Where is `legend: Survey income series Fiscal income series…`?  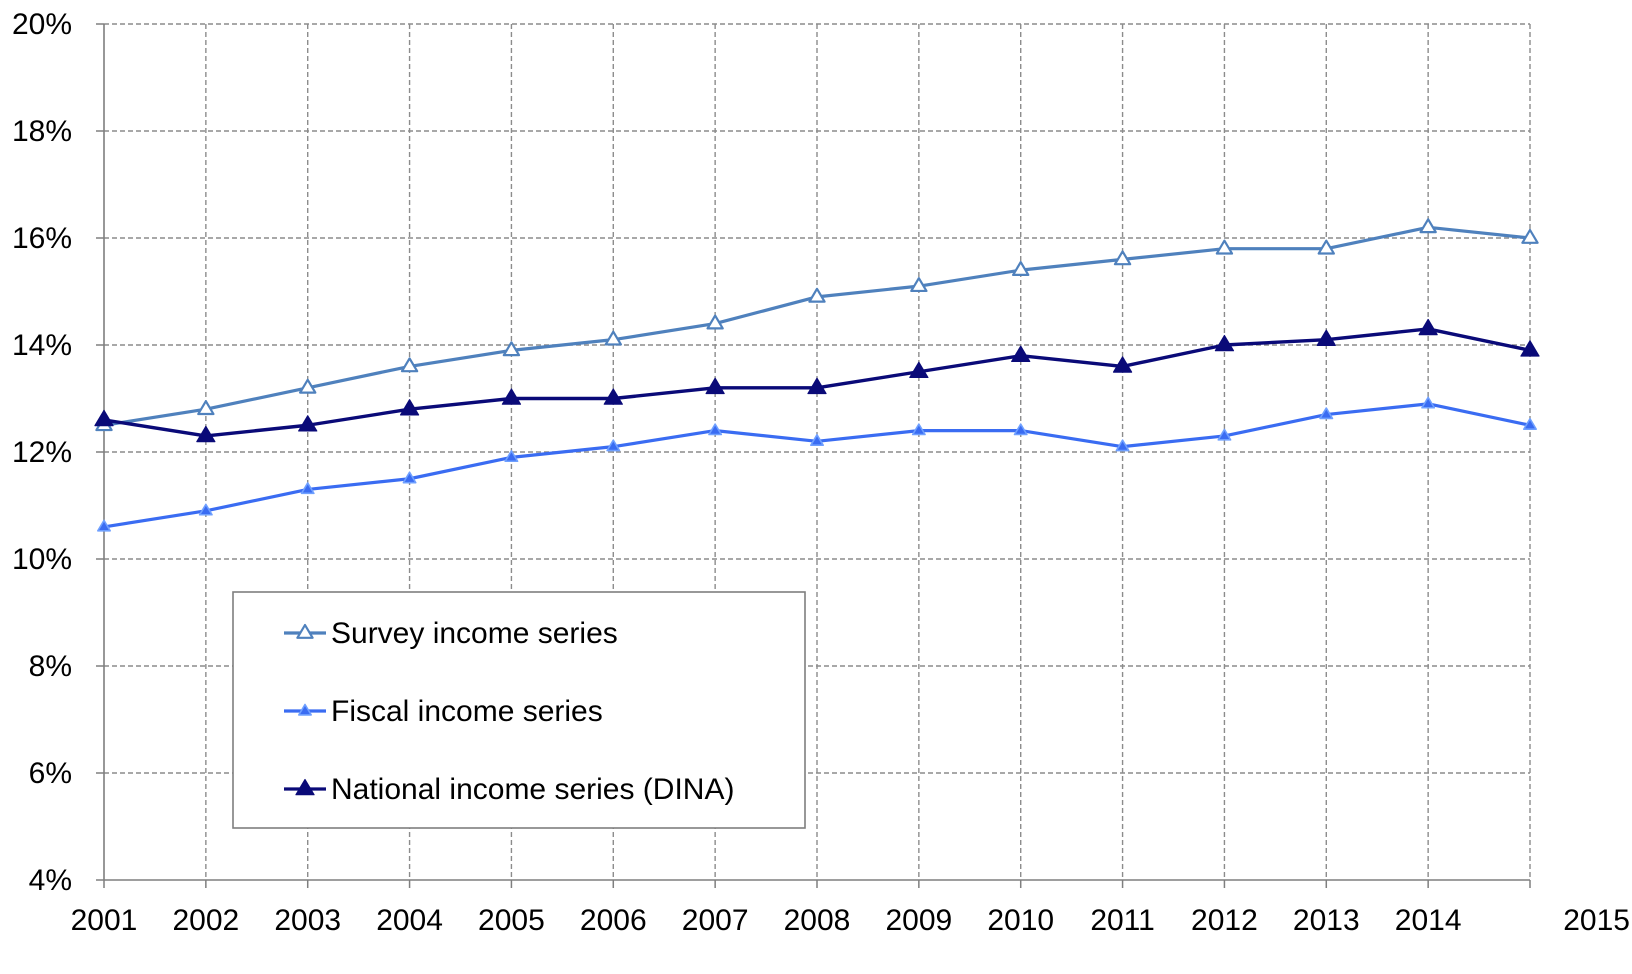 legend: Survey income series Fiscal income series… is located at coordinates (519, 710).